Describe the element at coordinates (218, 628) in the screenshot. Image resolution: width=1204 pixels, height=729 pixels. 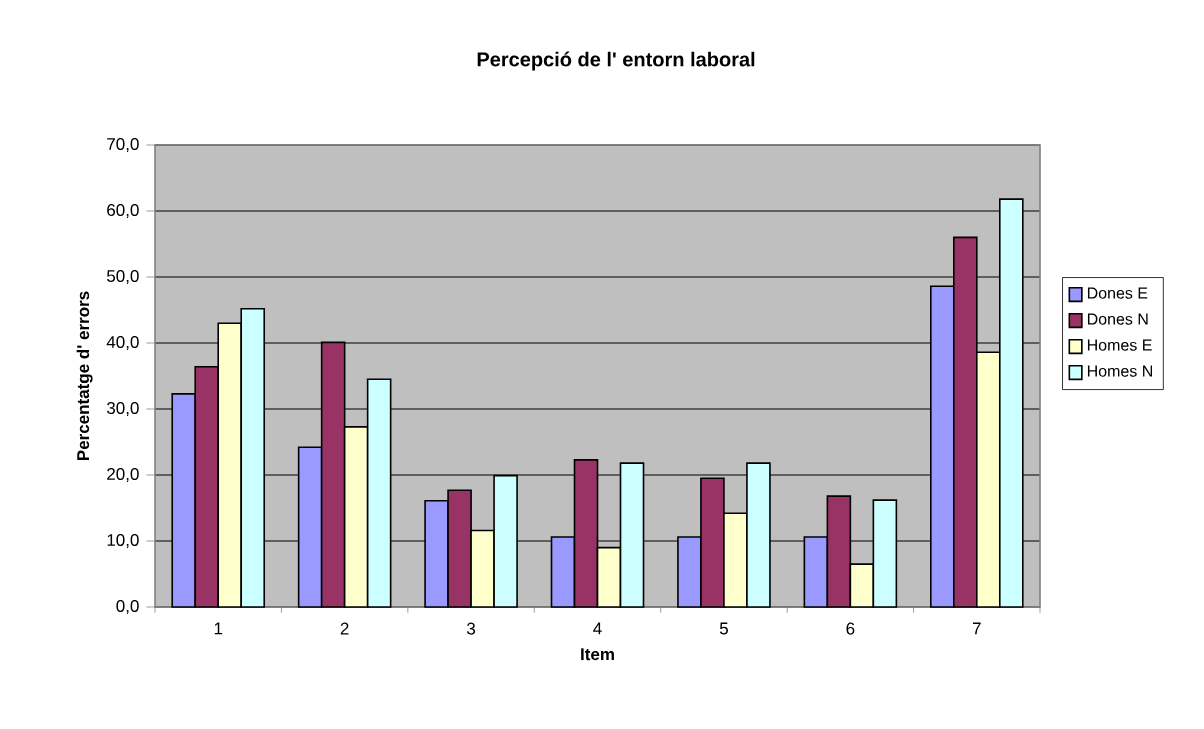
I see `x-tick-label: 1` at that location.